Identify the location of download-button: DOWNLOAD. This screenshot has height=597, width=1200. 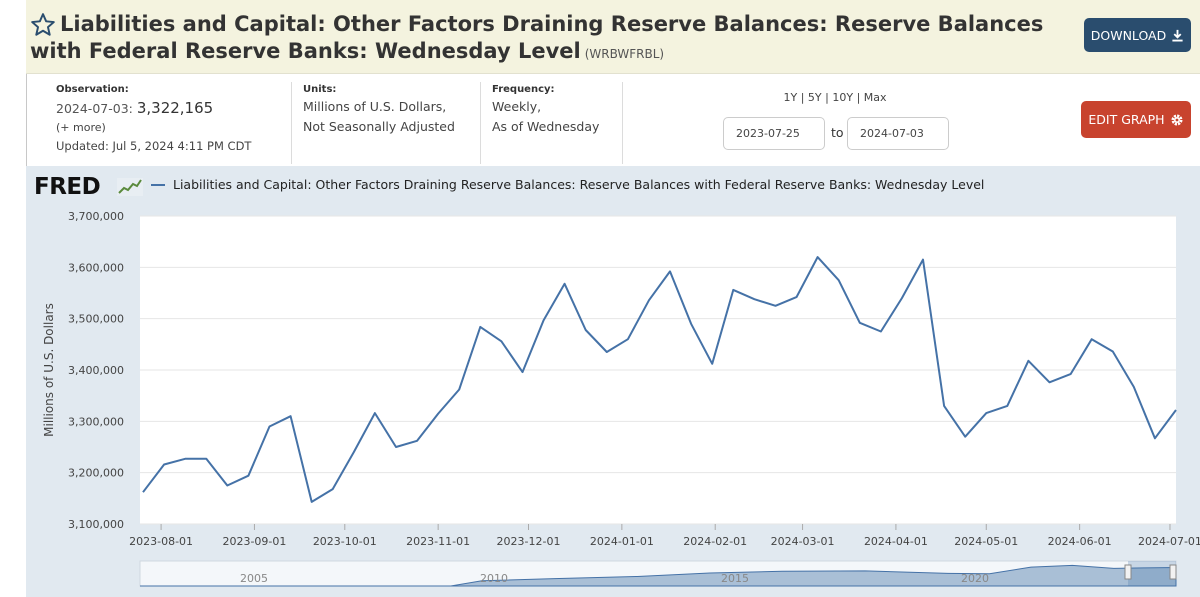
(1137, 35).